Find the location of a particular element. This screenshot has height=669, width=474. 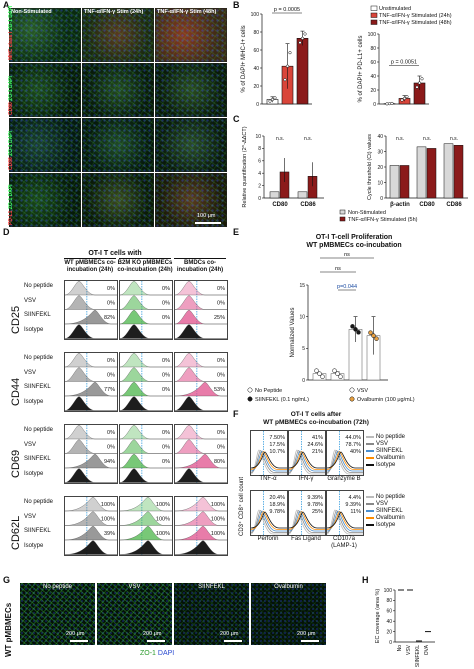

row-stain-label: ZO-1 DAPI is located at coordinates (11, 18).